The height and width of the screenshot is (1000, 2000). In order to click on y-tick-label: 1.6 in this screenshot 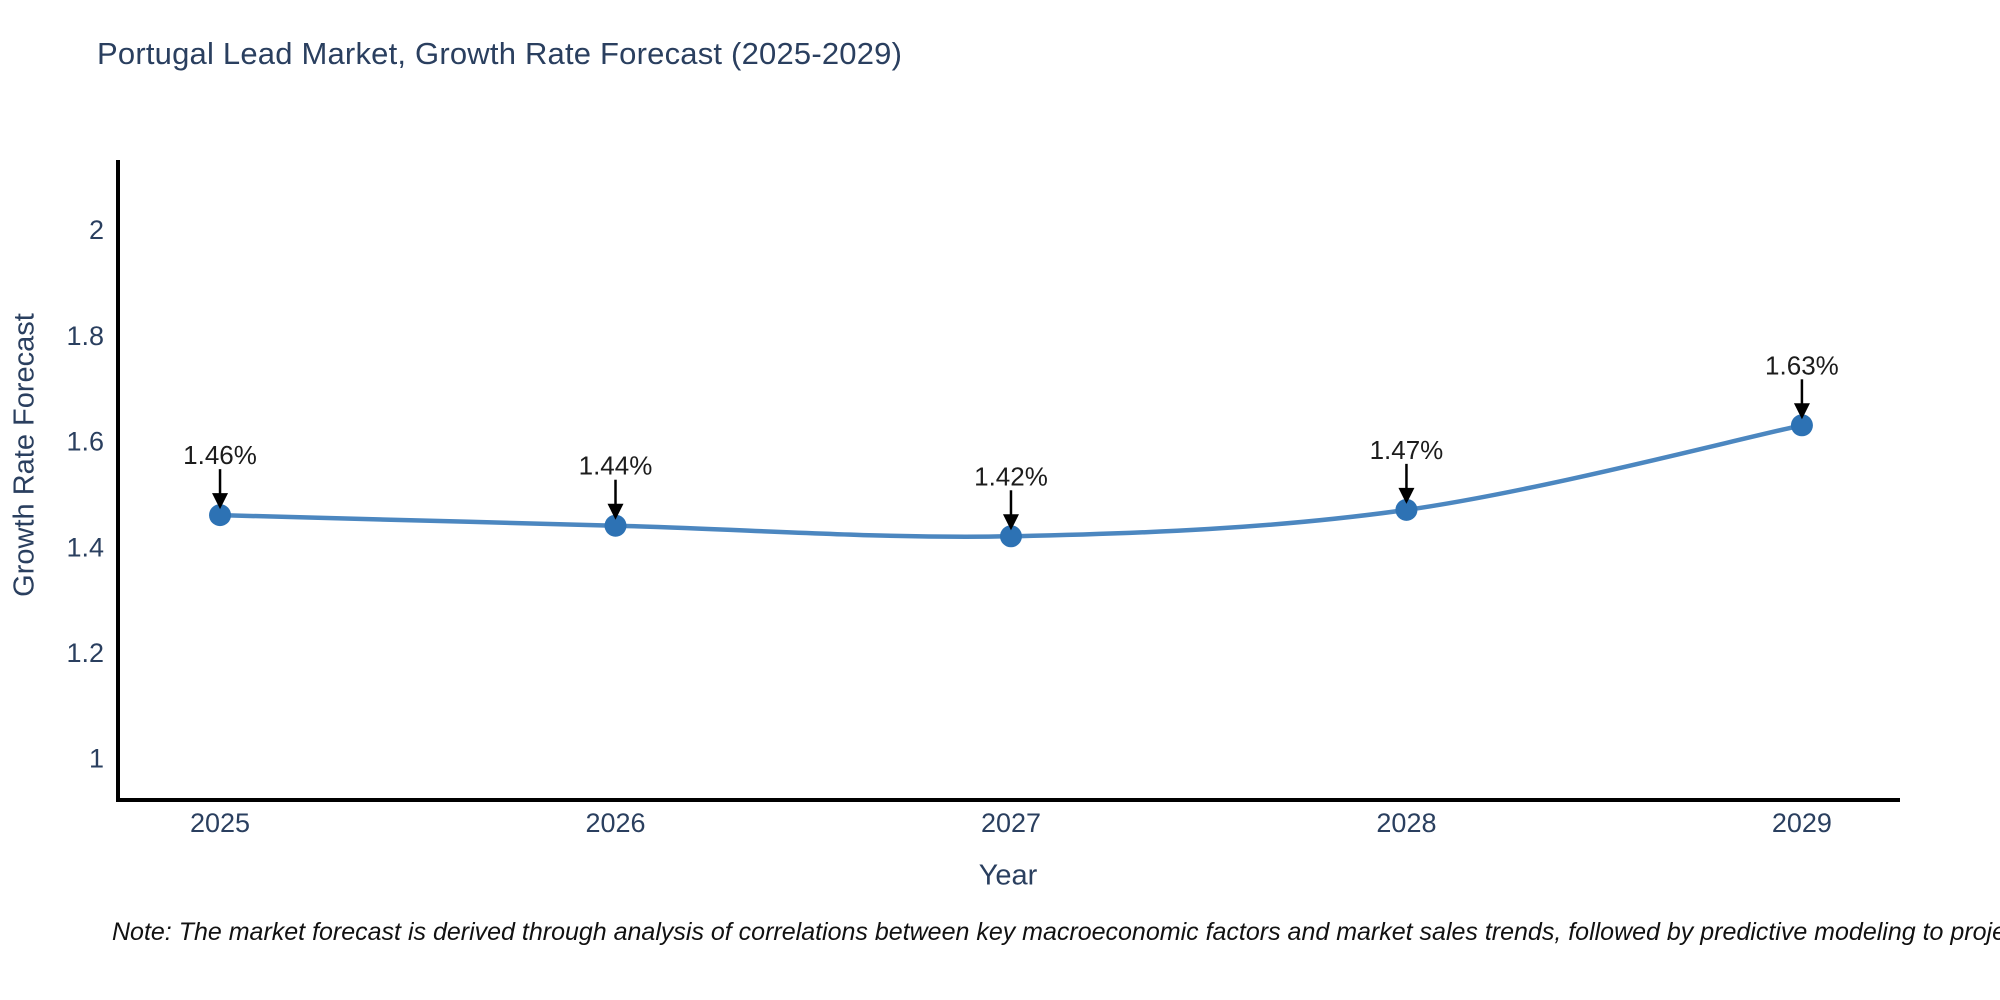, I will do `click(85, 442)`.